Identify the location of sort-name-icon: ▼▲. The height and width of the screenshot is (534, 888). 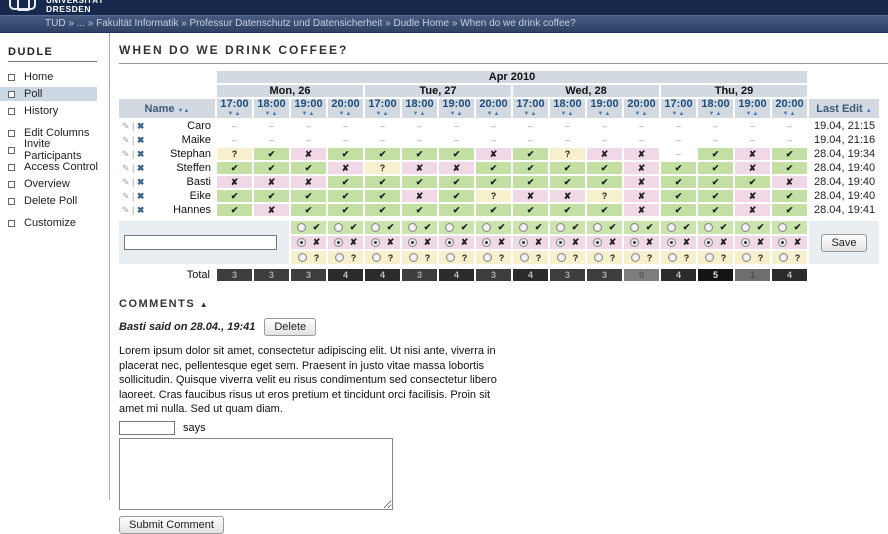
(183, 110).